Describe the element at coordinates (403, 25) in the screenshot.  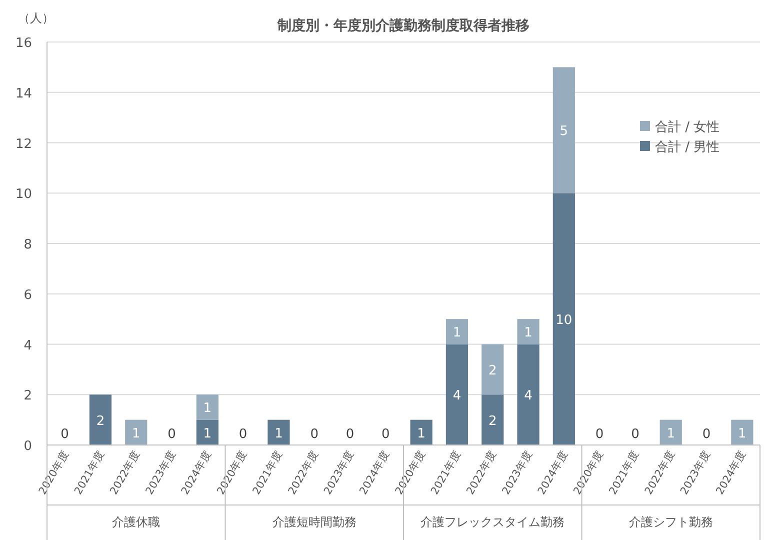
I see `chart-title: 制度別・年度別介護勤務制度取得者推移` at that location.